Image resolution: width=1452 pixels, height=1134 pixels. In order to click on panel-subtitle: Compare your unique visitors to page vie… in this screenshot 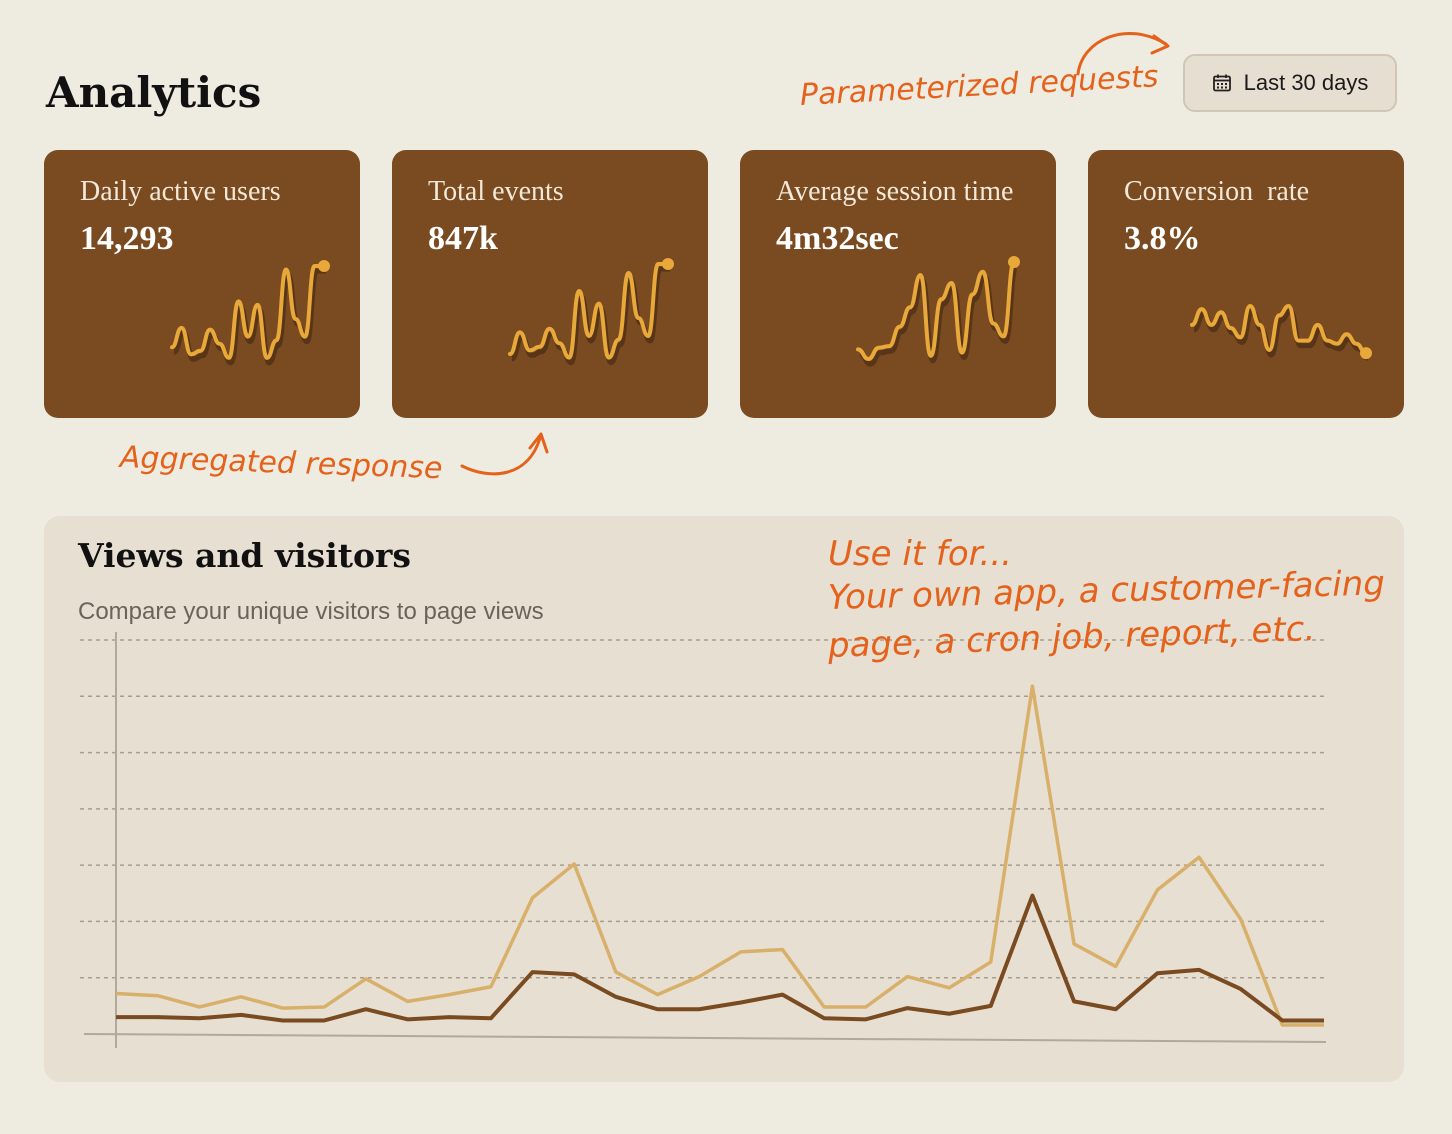, I will do `click(311, 611)`.